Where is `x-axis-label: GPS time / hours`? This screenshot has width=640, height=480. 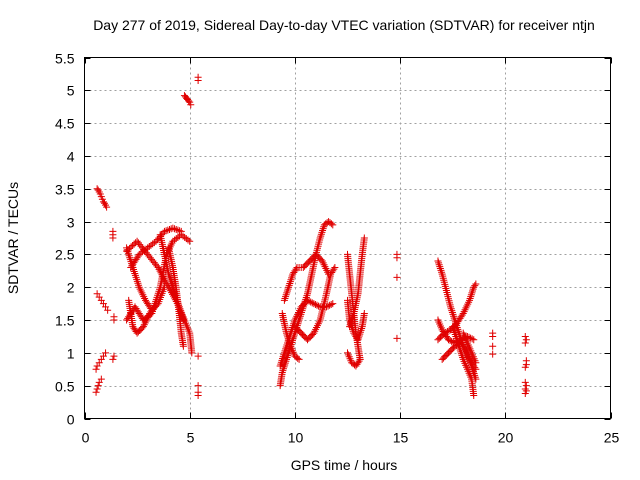
x-axis-label: GPS time / hours is located at coordinates (344, 465).